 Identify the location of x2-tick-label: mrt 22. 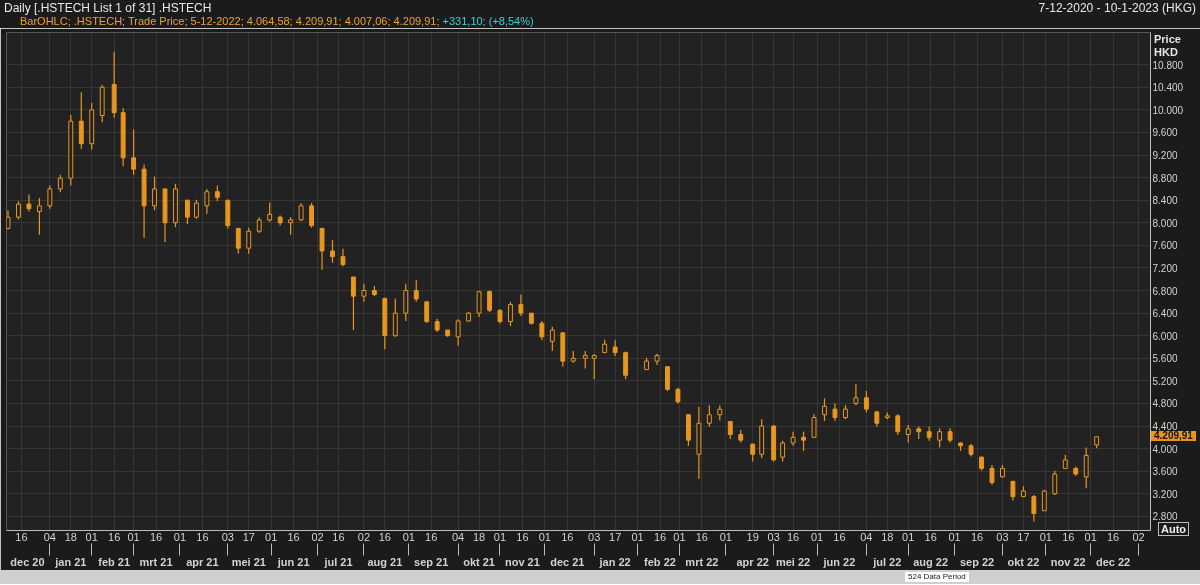
(702, 561).